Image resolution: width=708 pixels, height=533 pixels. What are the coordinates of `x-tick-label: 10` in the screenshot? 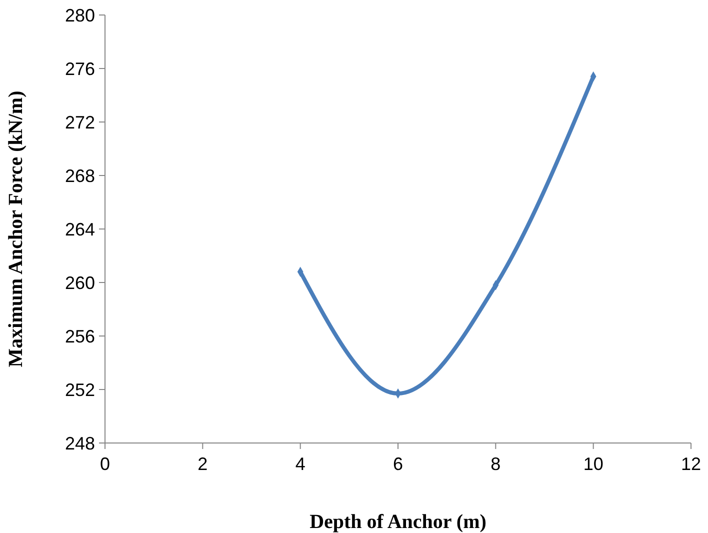 It's located at (593, 464).